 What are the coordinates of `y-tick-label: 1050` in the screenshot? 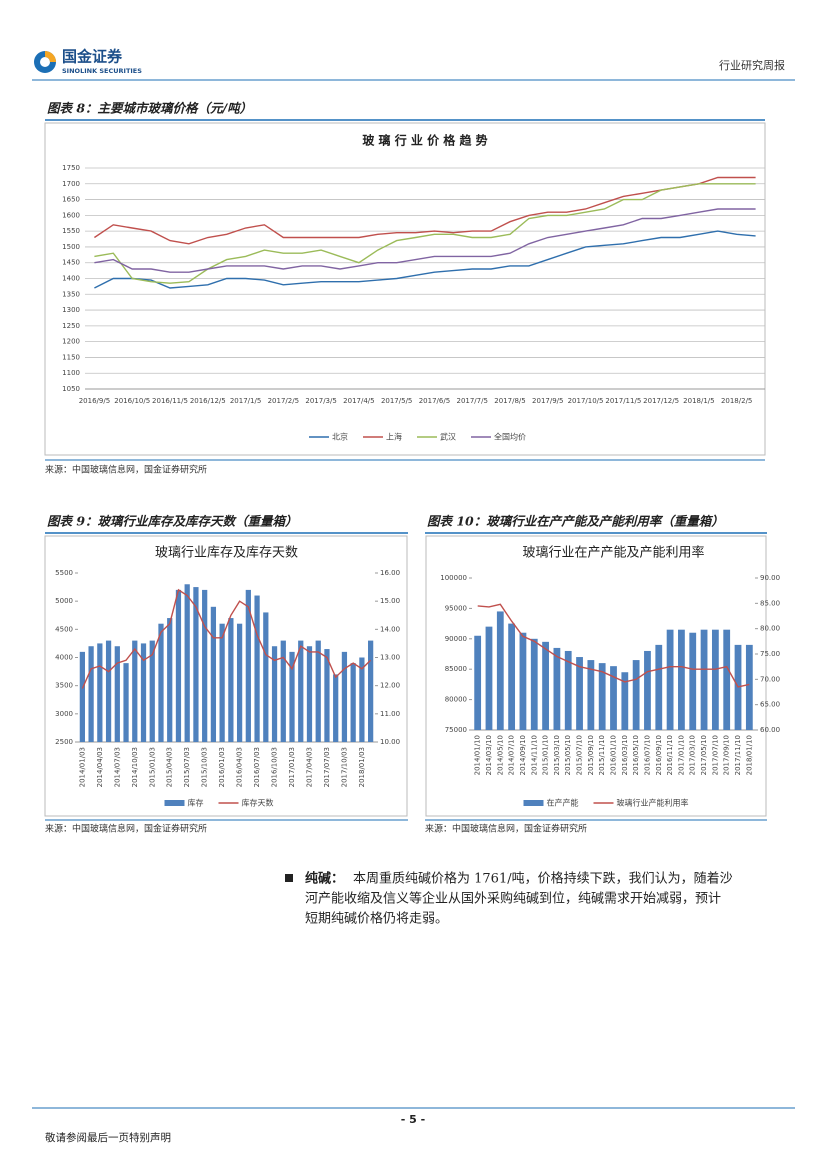 It's located at (71, 389).